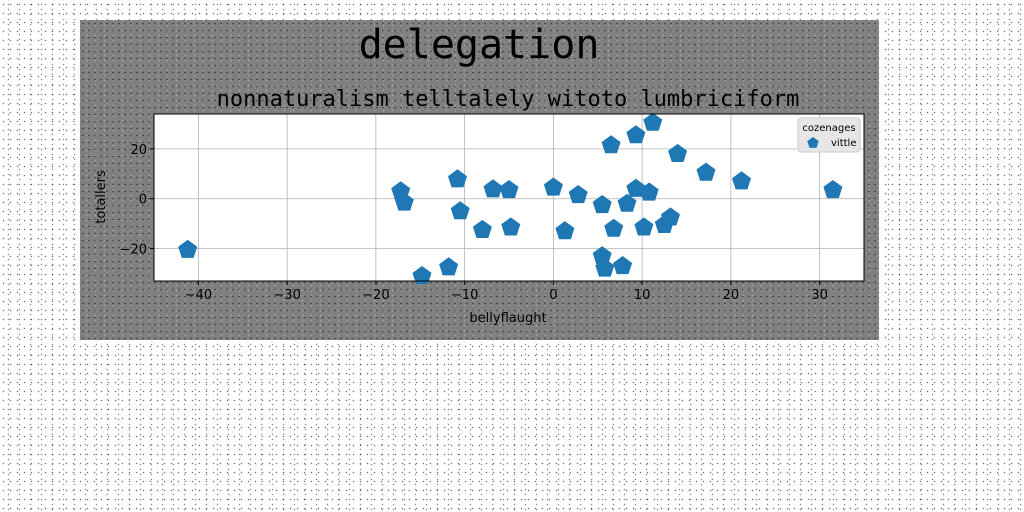  I want to click on x-tick-label: −20, so click(375, 295).